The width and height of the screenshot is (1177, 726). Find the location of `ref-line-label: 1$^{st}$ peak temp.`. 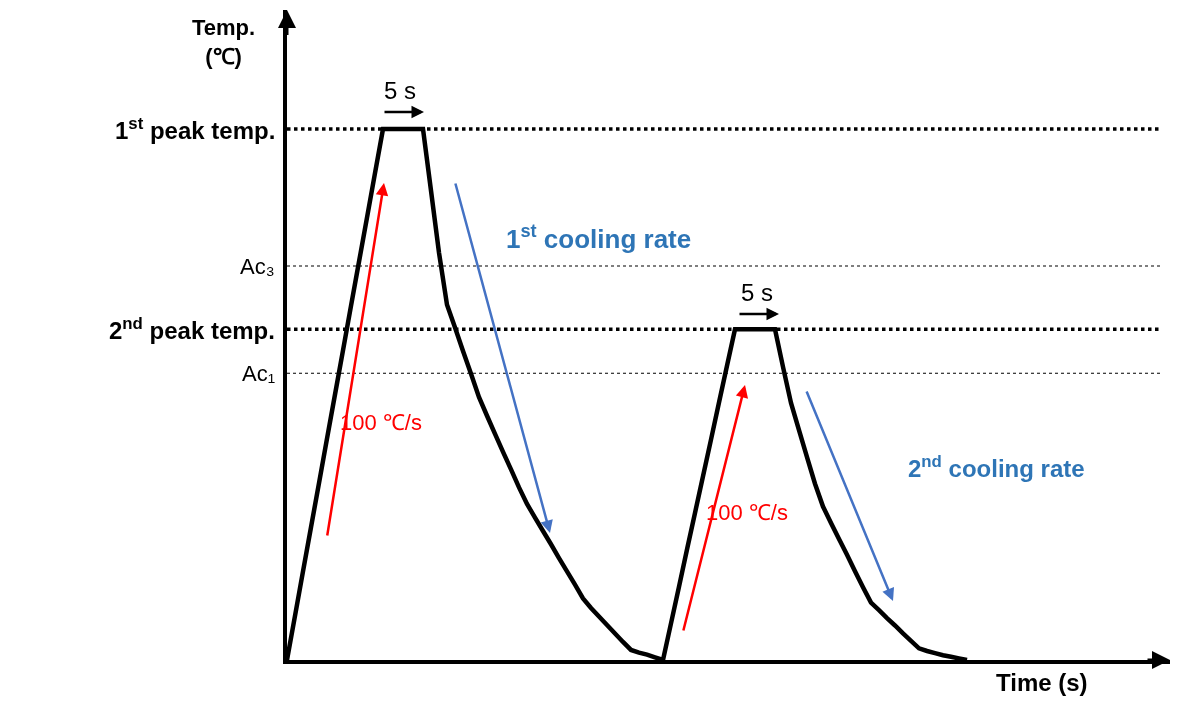

ref-line-label: 1$^{st}$ peak temp. is located at coordinates (195, 129).